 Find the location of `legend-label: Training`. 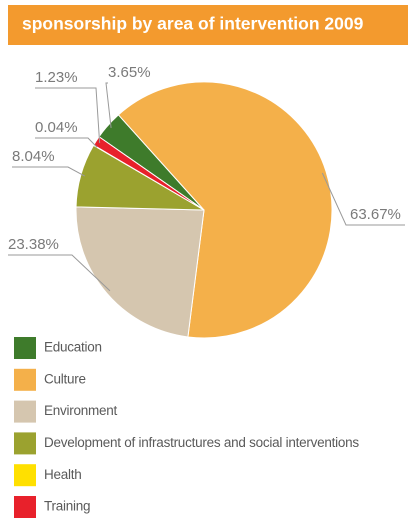

legend-label: Training is located at coordinates (67, 506).